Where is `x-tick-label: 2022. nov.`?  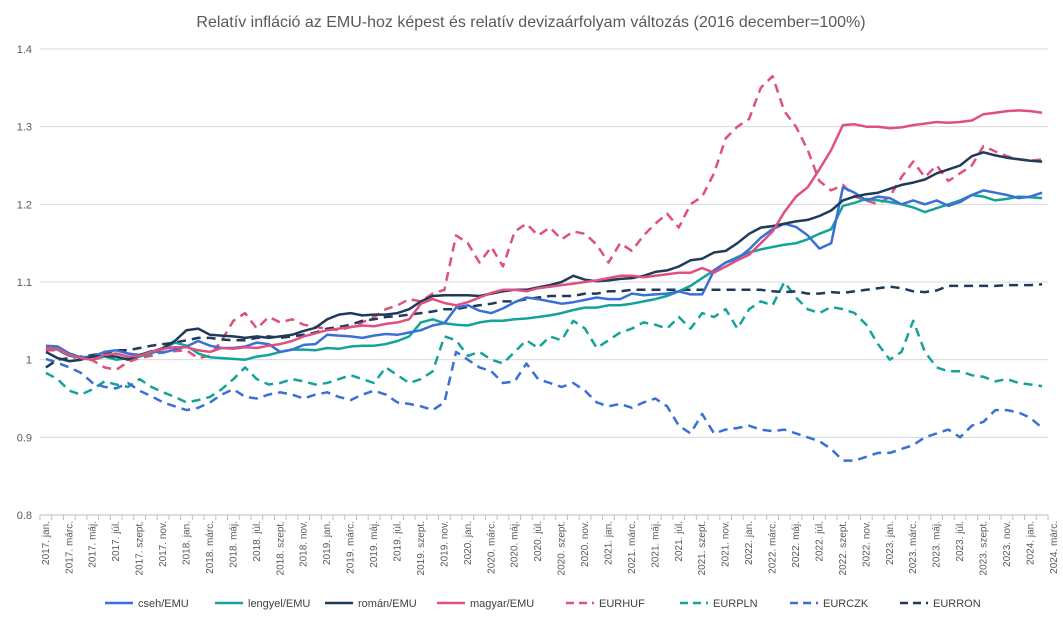 x-tick-label: 2022. nov. is located at coordinates (866, 544).